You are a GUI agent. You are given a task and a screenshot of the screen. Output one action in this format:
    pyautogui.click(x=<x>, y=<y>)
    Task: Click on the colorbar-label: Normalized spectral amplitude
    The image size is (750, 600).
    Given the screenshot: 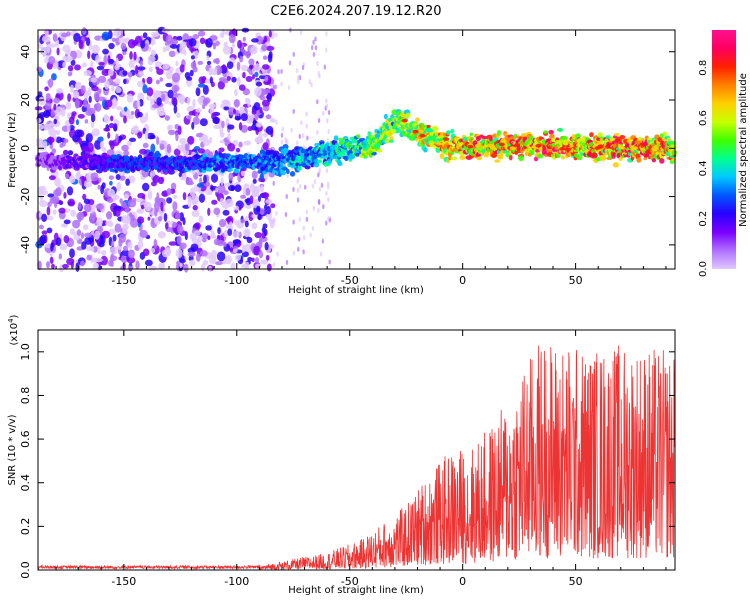 What is the action you would take?
    pyautogui.click(x=743, y=150)
    